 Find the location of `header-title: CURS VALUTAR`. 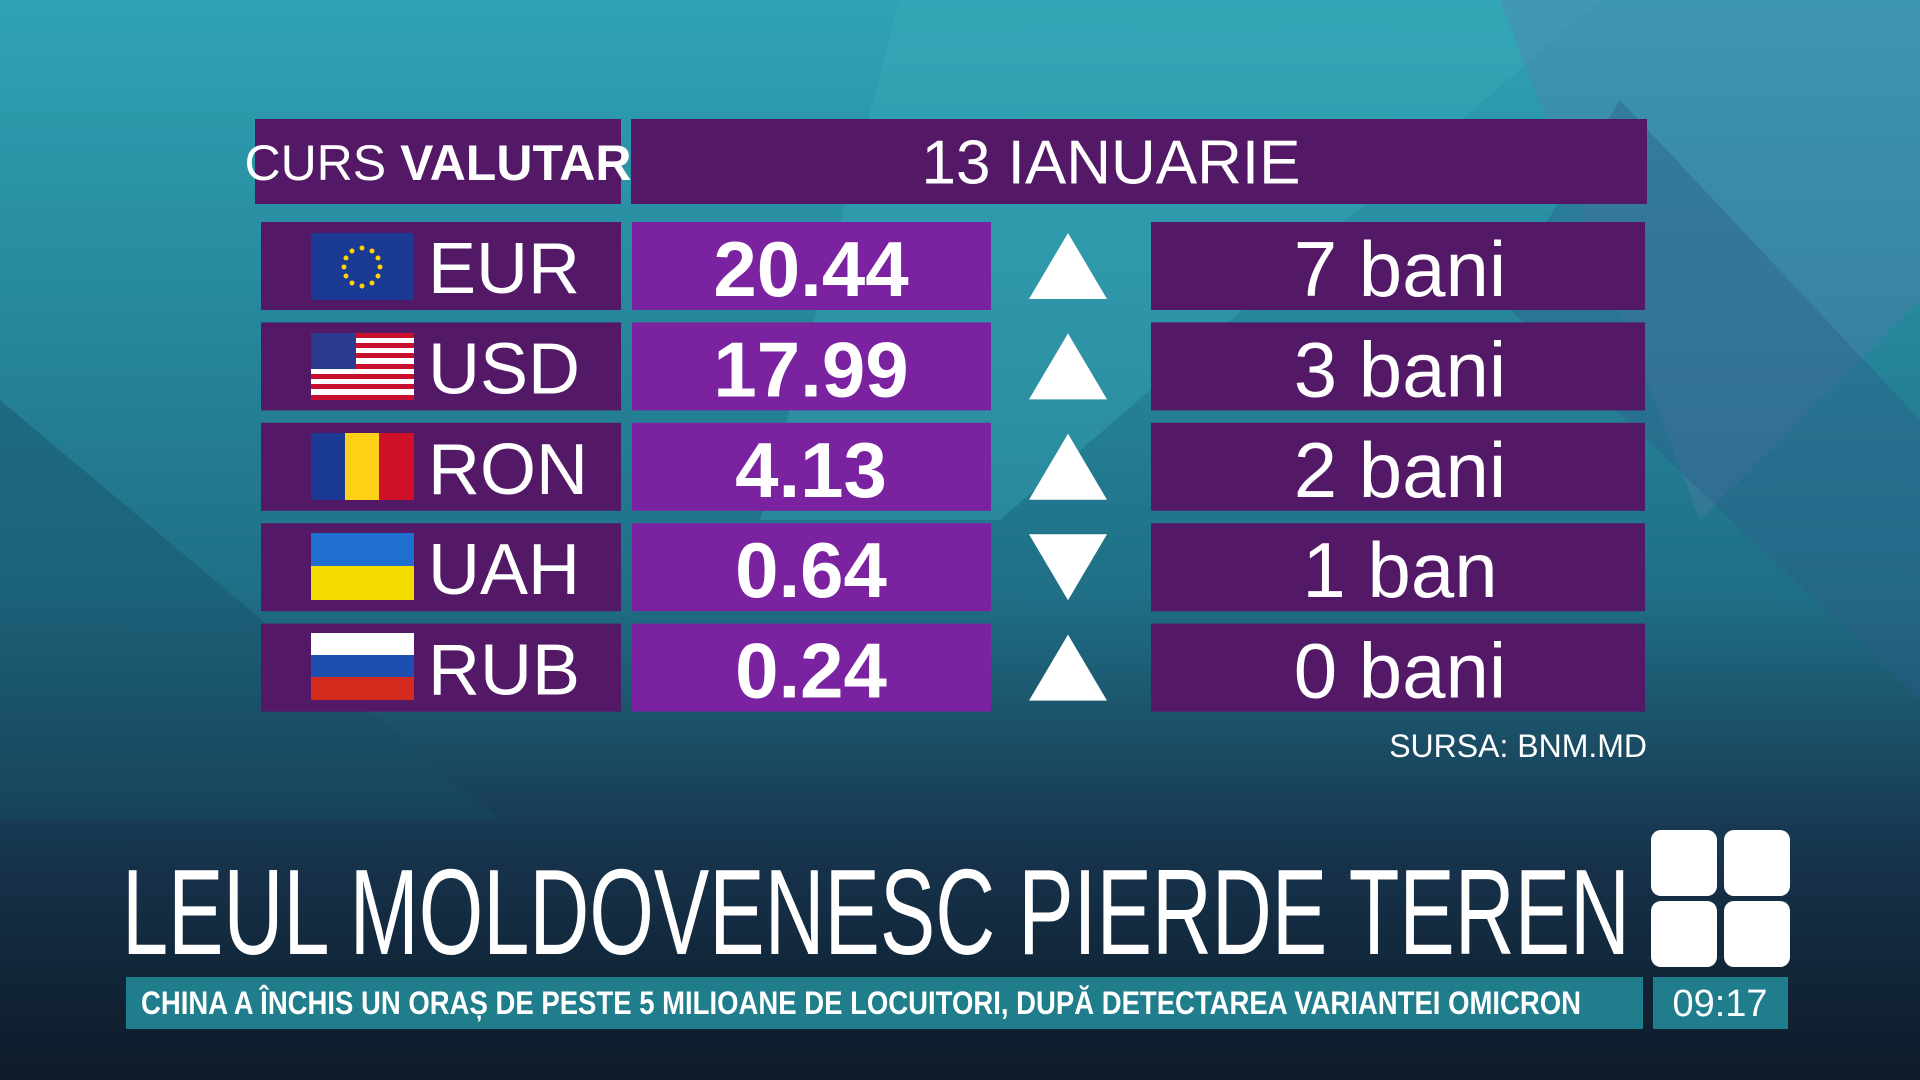

header-title: CURS VALUTAR is located at coordinates (437, 163).